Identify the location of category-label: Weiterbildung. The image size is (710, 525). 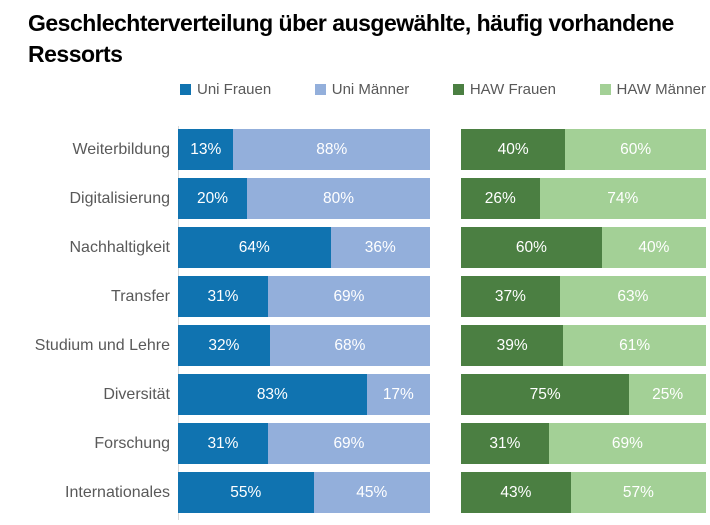
(121, 149).